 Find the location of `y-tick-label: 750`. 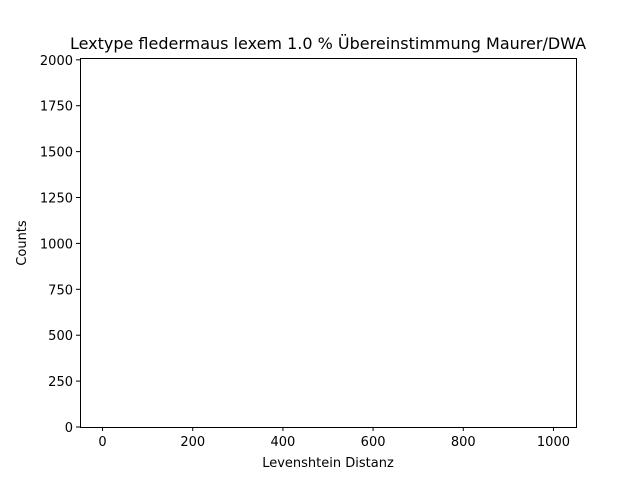

y-tick-label: 750 is located at coordinates (60, 290).